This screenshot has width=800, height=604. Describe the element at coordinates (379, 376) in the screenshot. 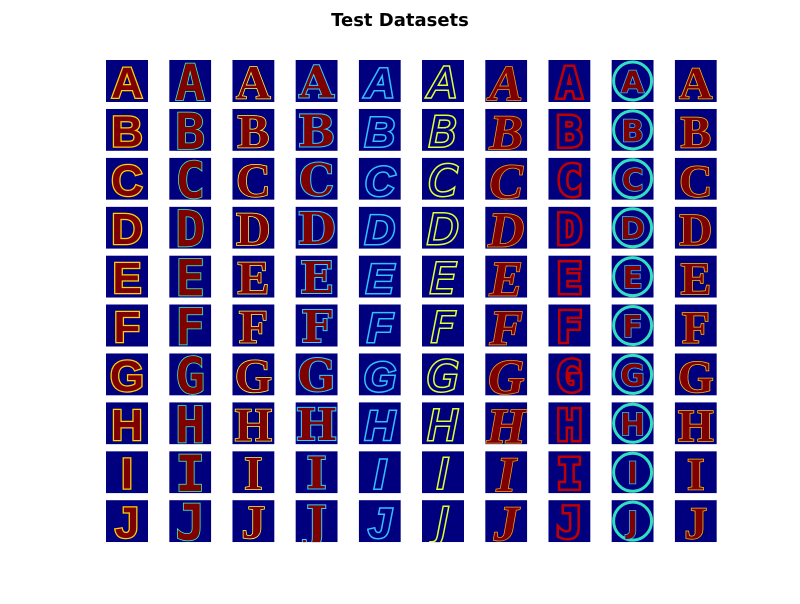

I see `letter-glyph: G` at that location.